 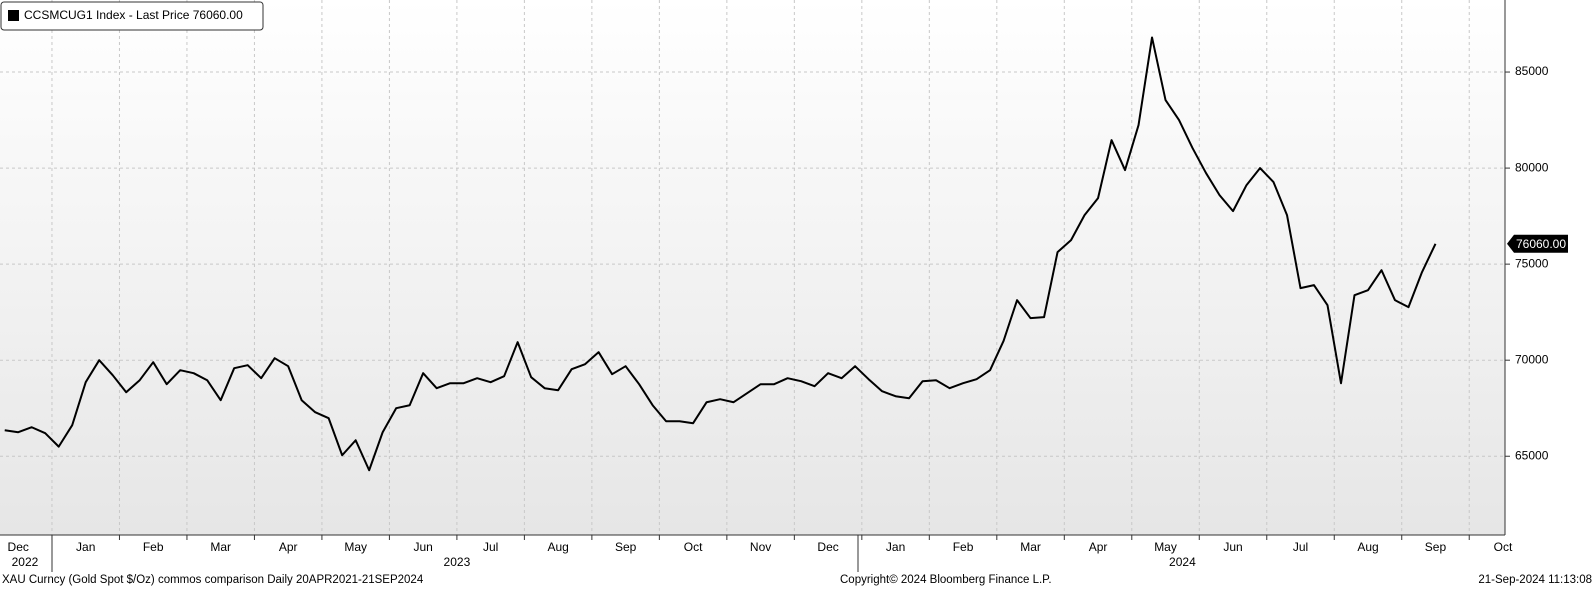 What do you see at coordinates (1182, 562) in the screenshot?
I see `year-label: 2024` at bounding box center [1182, 562].